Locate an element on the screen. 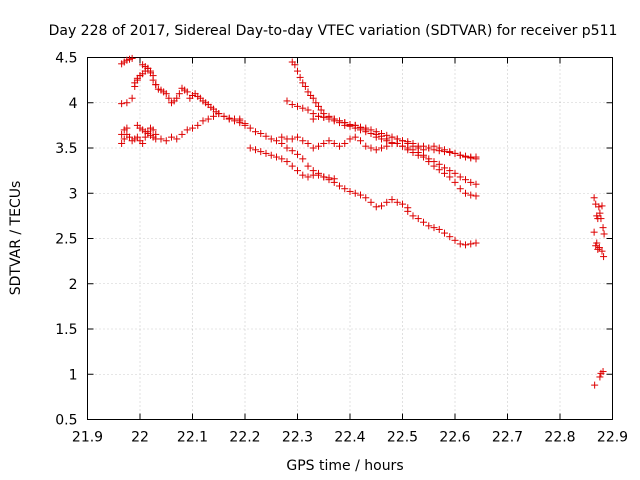  x-tick-label: 22.8 is located at coordinates (559, 438).